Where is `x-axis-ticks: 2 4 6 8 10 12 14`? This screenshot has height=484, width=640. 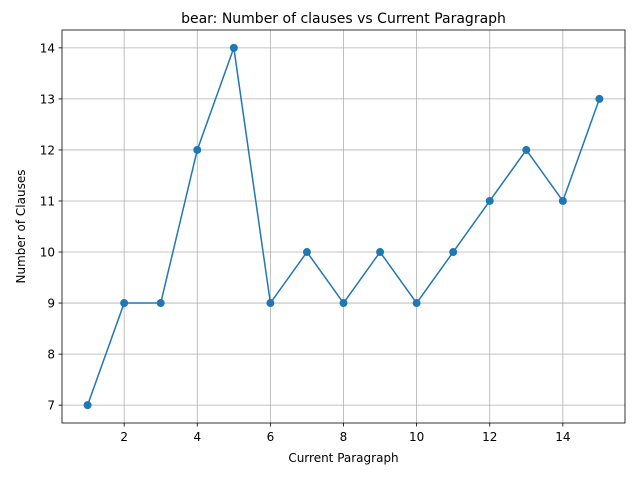 x-axis-ticks: 2 4 6 8 10 12 14 is located at coordinates (345, 433).